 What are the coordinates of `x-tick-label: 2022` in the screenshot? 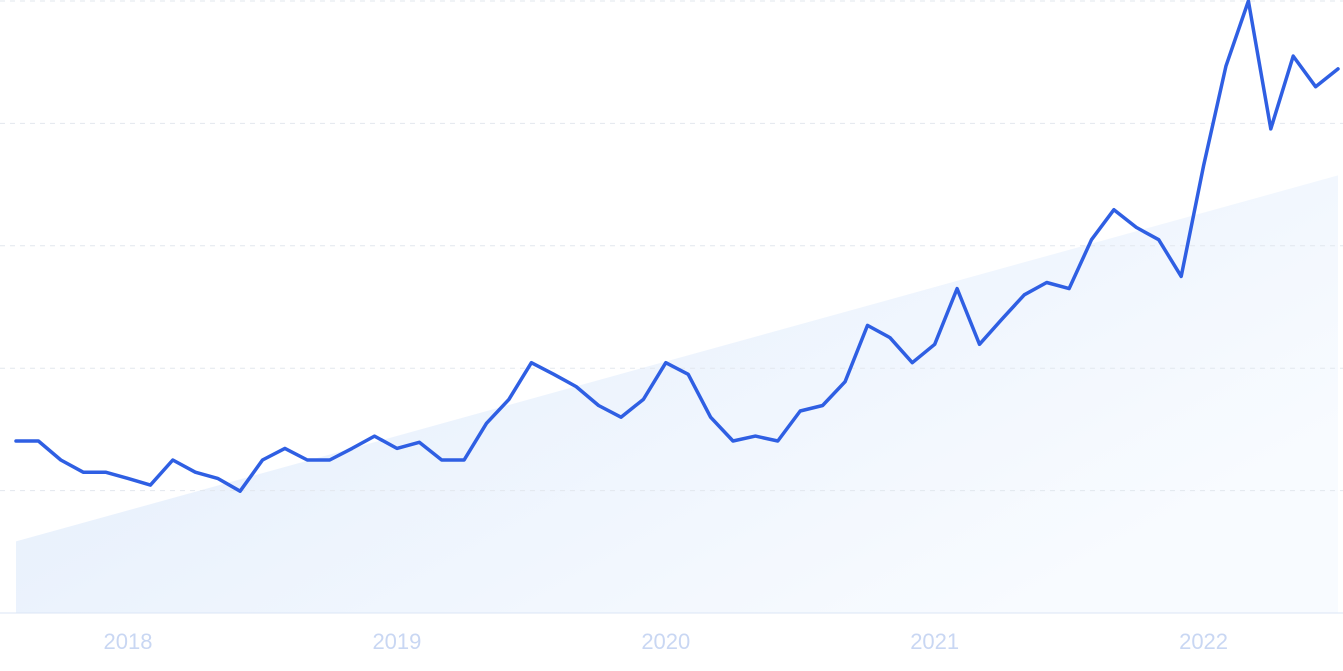 It's located at (1203, 641).